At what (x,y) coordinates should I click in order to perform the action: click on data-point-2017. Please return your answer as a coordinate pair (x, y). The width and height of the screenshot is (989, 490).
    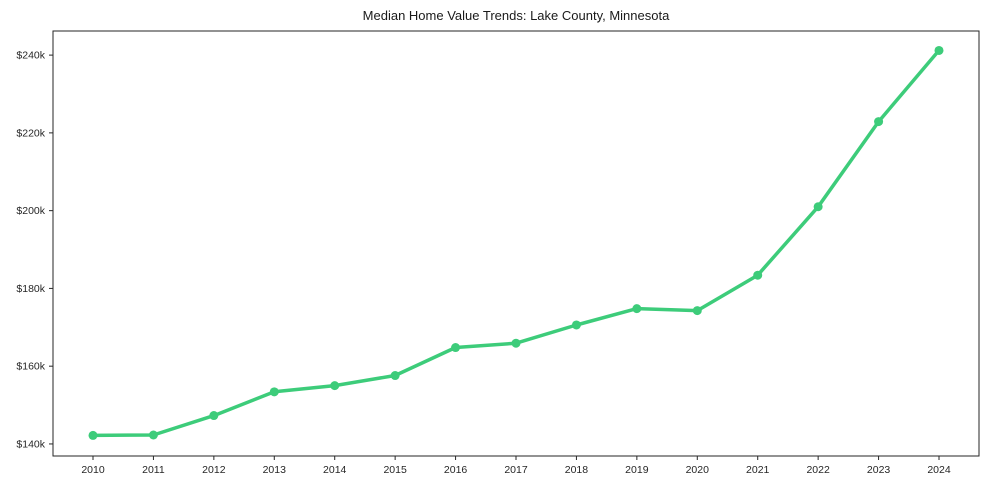
    Looking at the image, I should click on (516, 343).